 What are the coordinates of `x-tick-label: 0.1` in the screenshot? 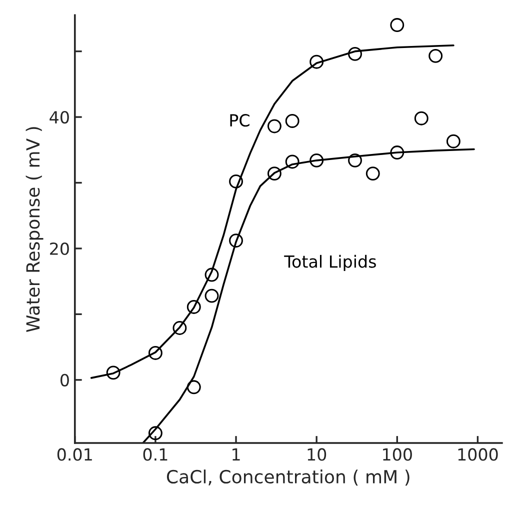 It's located at (155, 454).